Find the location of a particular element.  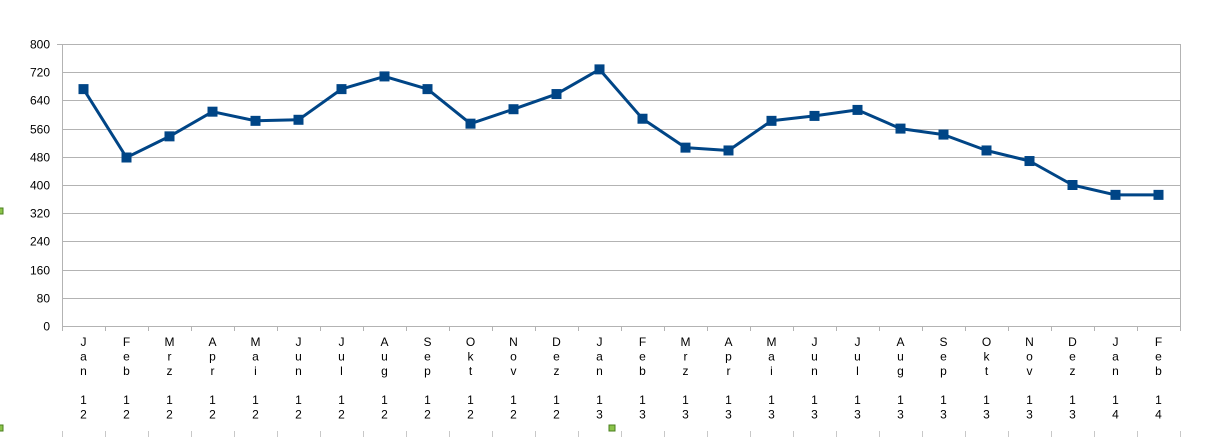

y-tick-label: 400 is located at coordinates (40, 186).